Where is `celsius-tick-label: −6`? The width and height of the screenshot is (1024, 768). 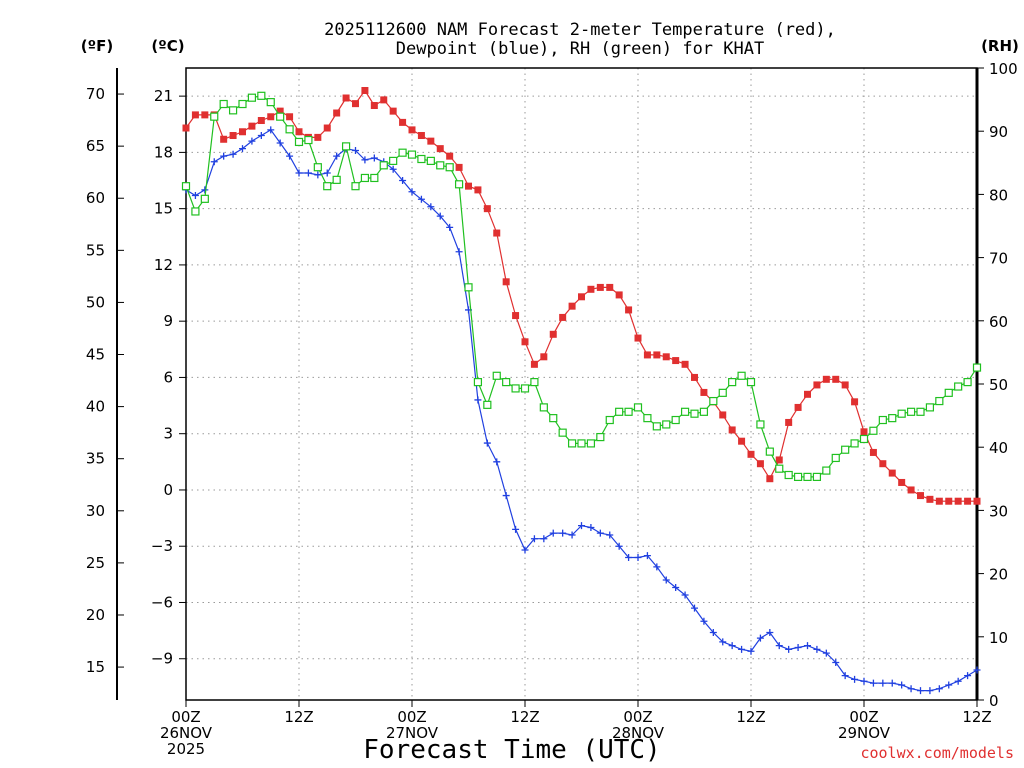 celsius-tick-label: −6 is located at coordinates (162, 602).